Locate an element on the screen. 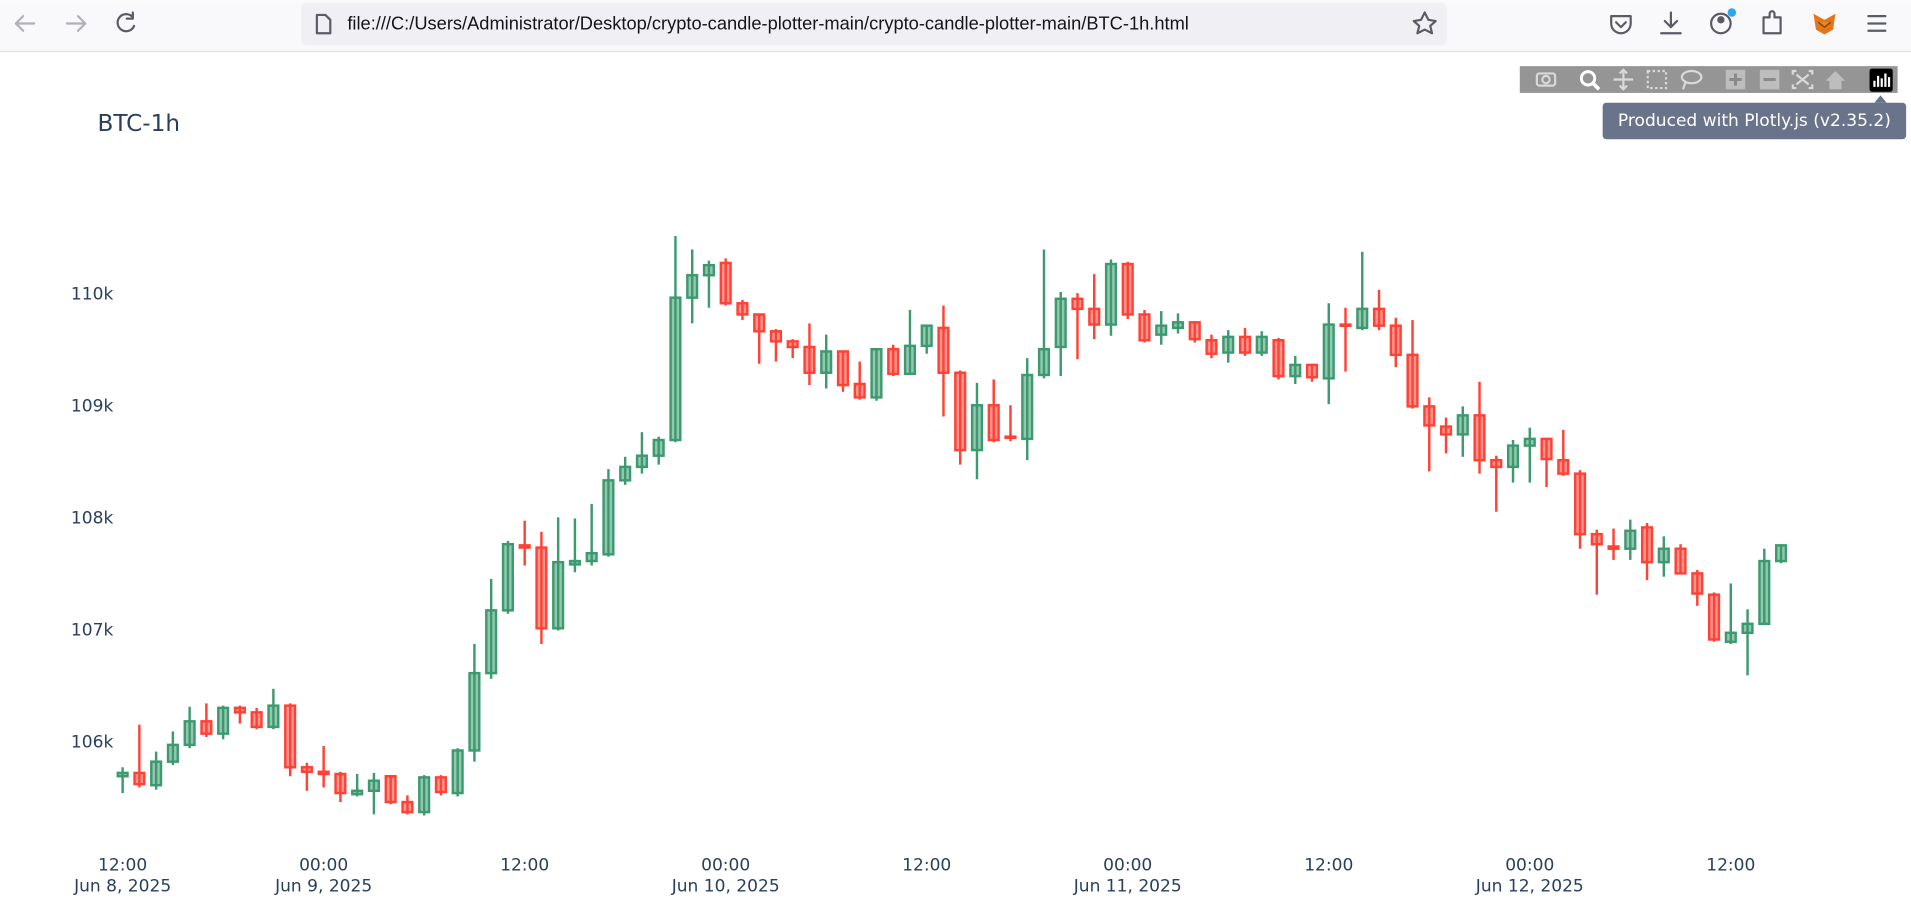 The image size is (1911, 922). metamask-button is located at coordinates (1824, 24).